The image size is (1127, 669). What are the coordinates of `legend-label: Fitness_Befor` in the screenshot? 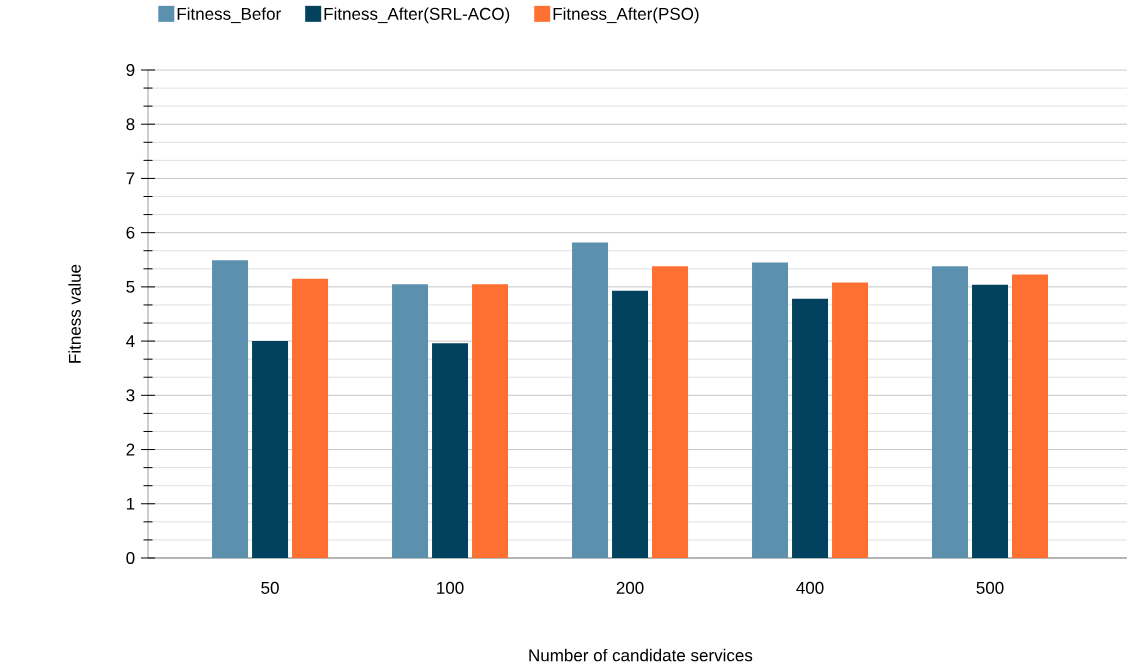 It's located at (229, 15).